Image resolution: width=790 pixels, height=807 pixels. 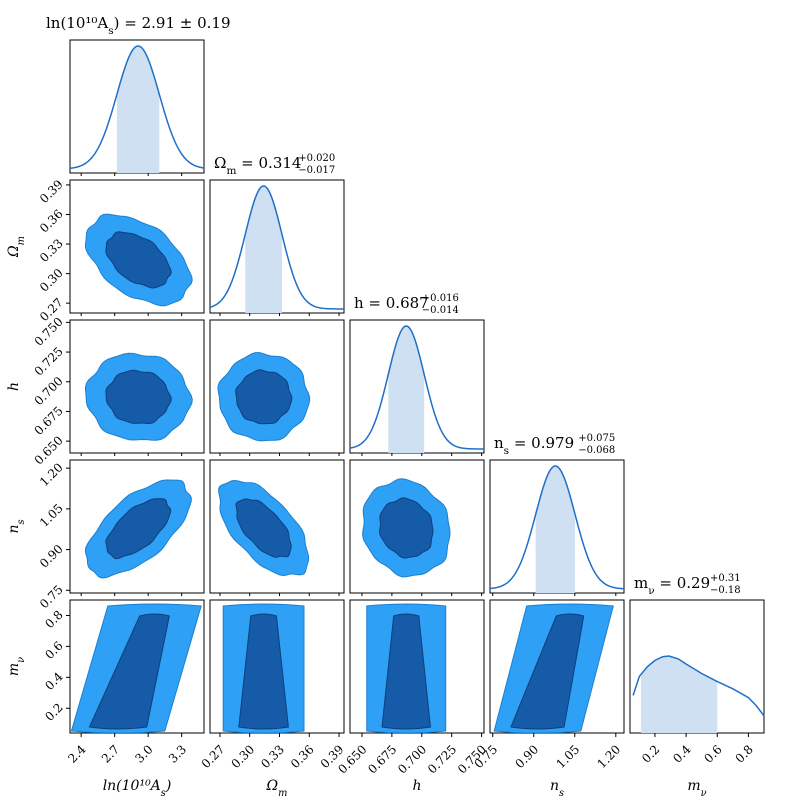 I want to click on title-upper-error: +0.075, so click(x=596, y=438).